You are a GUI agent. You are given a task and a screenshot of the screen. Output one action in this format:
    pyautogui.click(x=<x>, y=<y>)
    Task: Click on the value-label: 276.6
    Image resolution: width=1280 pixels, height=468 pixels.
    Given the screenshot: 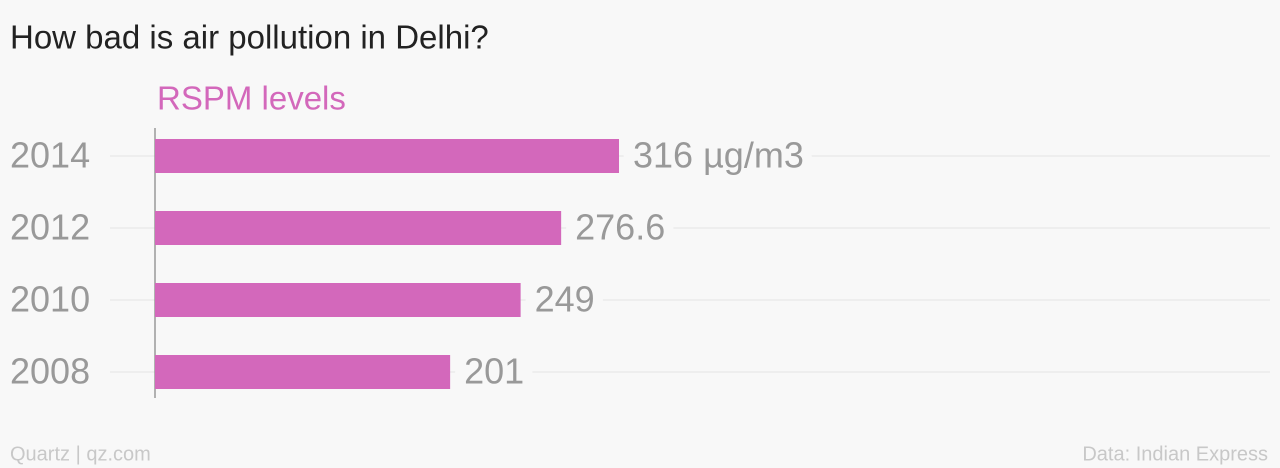 What is the action you would take?
    pyautogui.click(x=620, y=227)
    